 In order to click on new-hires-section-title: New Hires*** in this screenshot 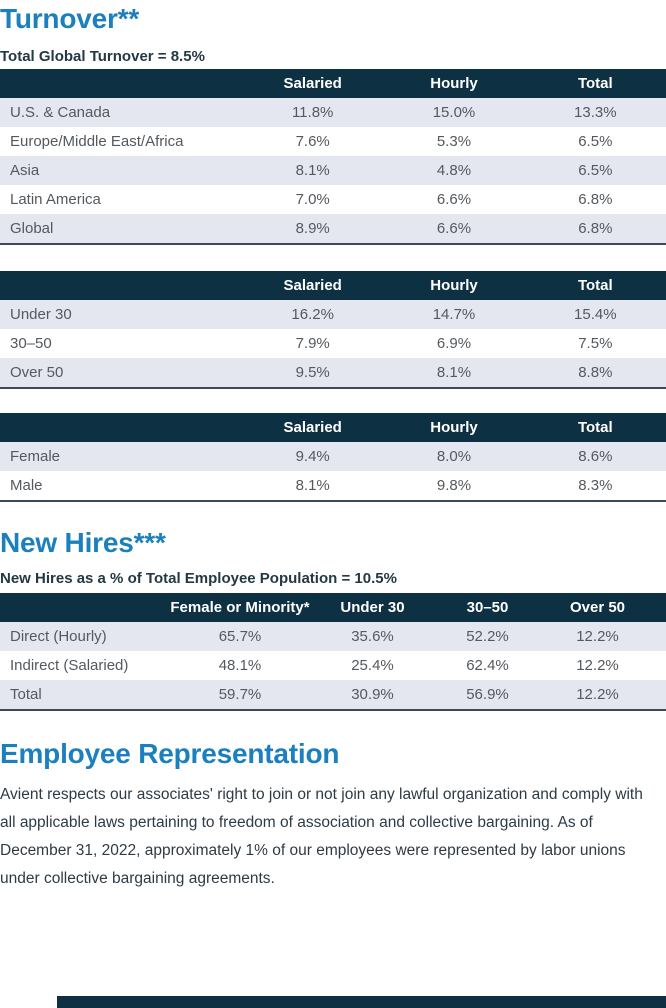, I will do `click(83, 542)`.